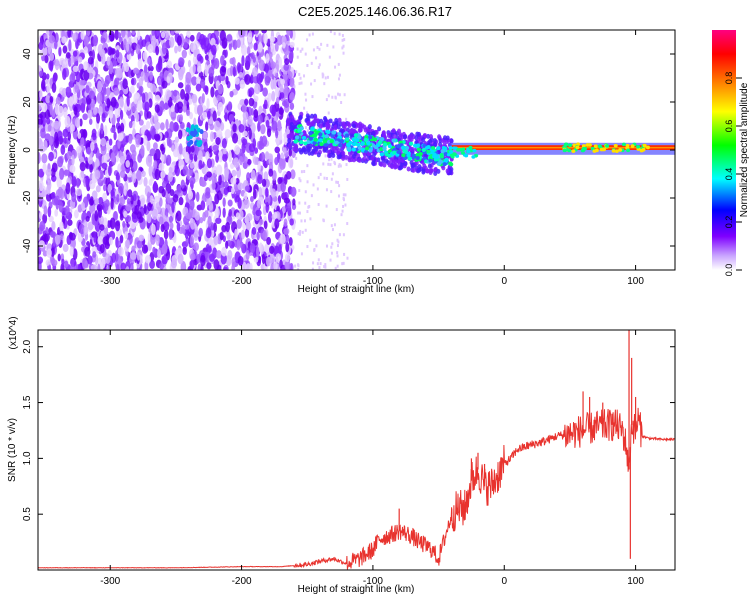  Describe the element at coordinates (504, 281) in the screenshot. I see `x-tick-label: 0` at that location.